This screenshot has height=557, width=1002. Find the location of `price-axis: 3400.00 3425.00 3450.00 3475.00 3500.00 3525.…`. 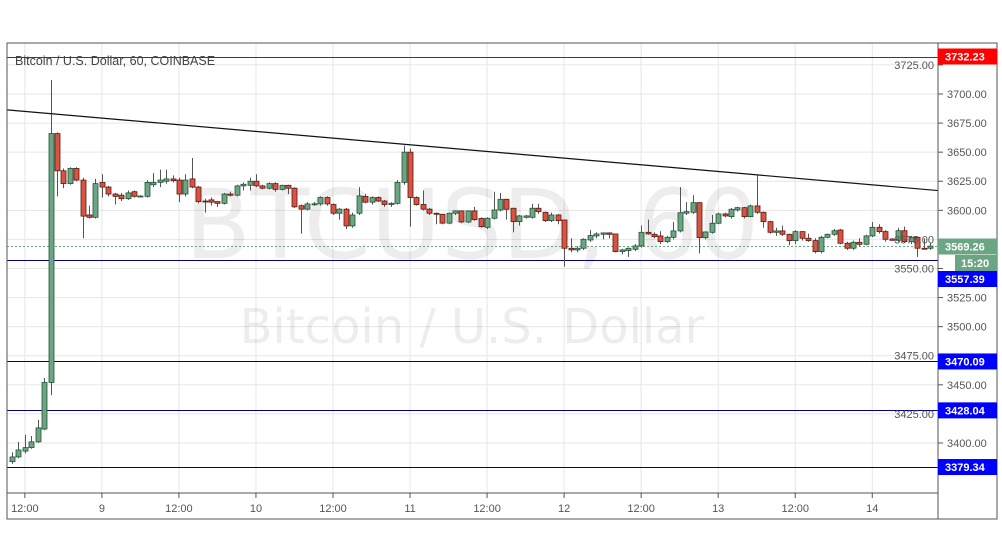

price-axis: 3400.00 3425.00 3450.00 3475.00 3500.00 3525.… is located at coordinates (940, 255).